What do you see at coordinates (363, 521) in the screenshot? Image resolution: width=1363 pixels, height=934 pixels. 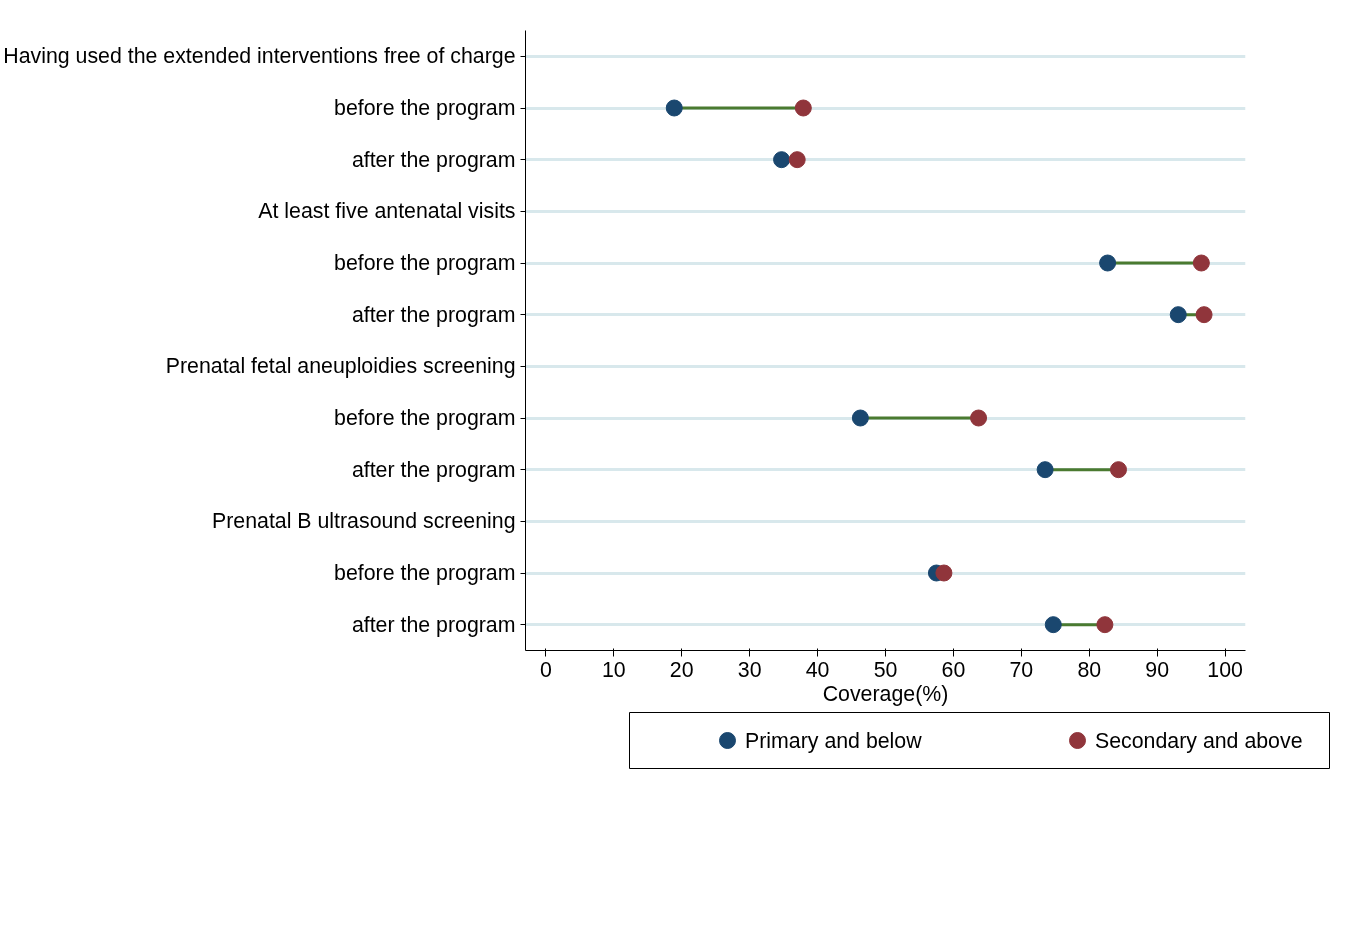 I see `y-tick-label: Prenatal B ultrasound screening` at bounding box center [363, 521].